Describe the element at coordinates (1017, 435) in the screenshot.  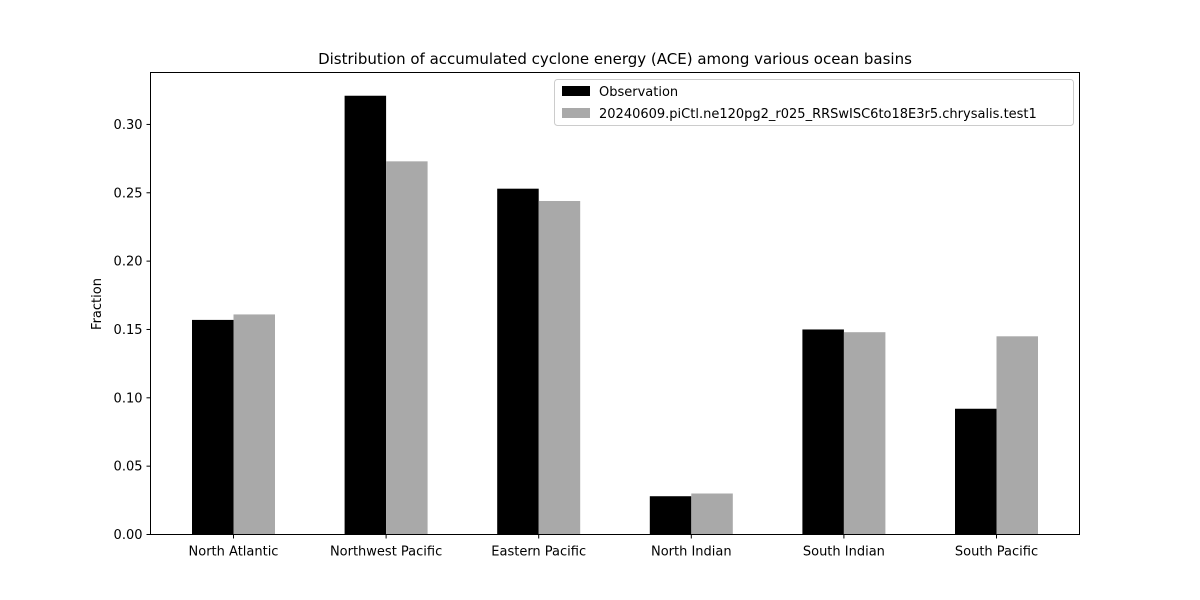
I see `bar-model-south-pacific` at that location.